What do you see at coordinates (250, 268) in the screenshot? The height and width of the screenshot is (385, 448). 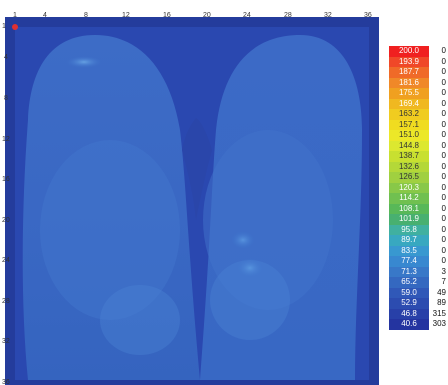 I see `peak-low-right` at bounding box center [250, 268].